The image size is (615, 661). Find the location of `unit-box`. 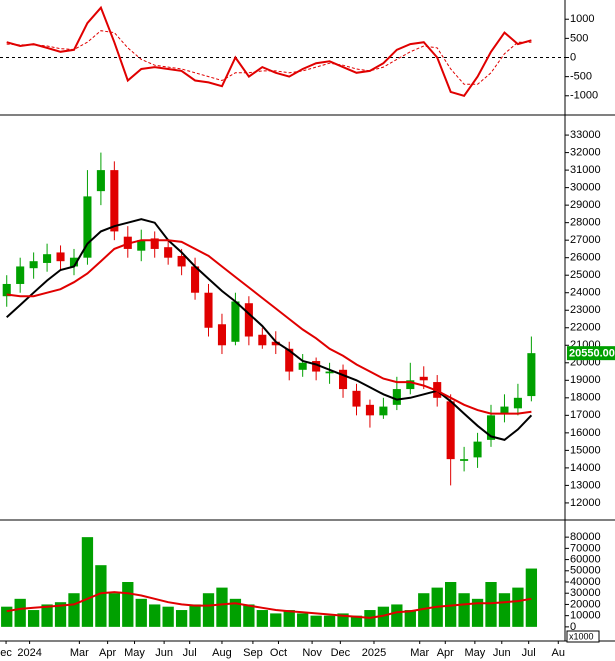

unit-box is located at coordinates (583, 636).